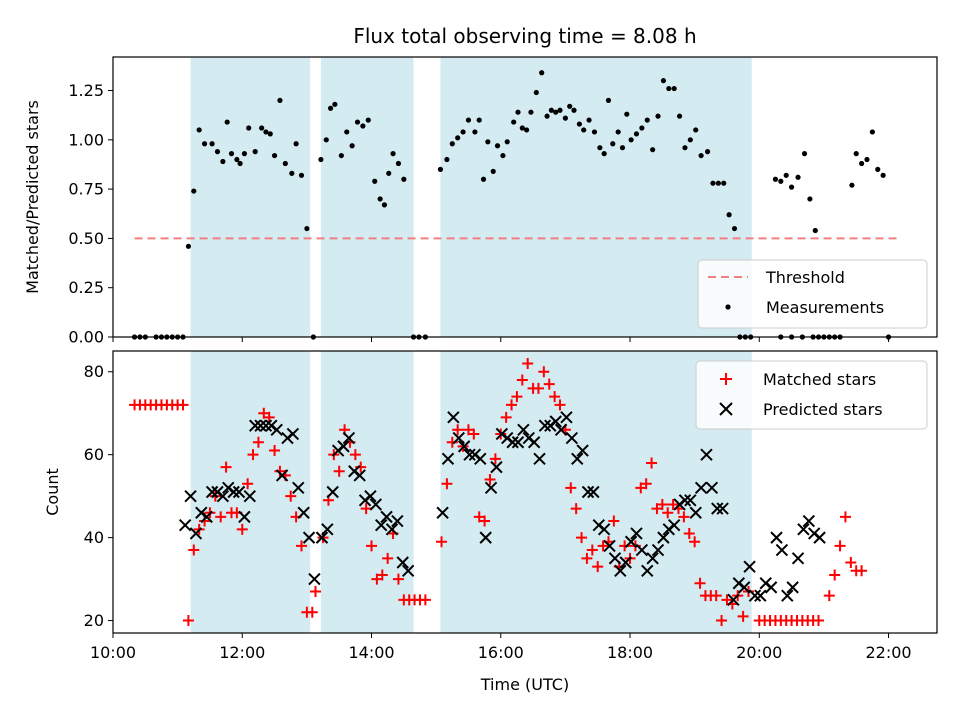 The width and height of the screenshot is (960, 720). Describe the element at coordinates (367, 197) in the screenshot. I see `observing-interval` at that location.